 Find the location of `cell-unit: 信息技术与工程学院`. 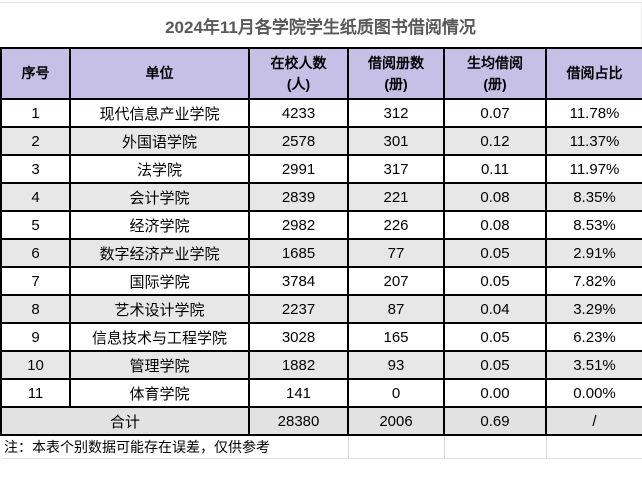

cell-unit: 信息技术与工程学院 is located at coordinates (159, 337).